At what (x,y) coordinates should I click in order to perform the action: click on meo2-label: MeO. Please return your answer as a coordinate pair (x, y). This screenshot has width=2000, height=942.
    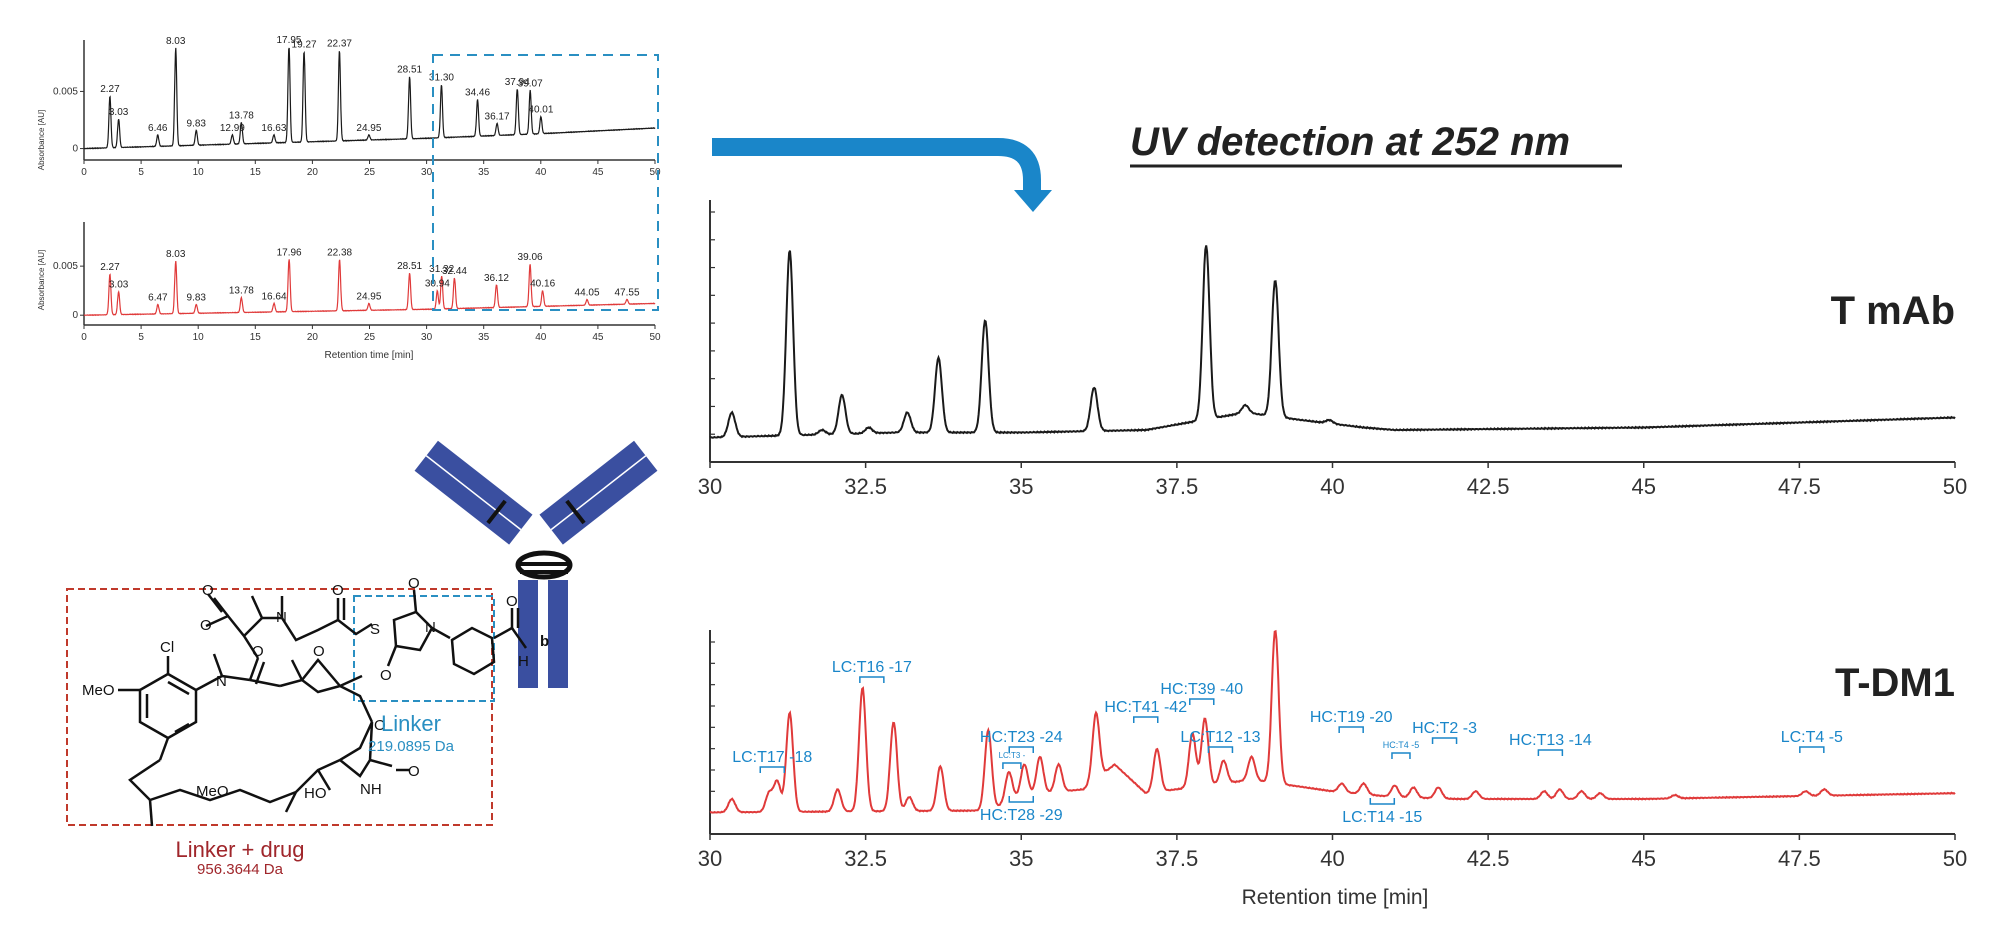
    Looking at the image, I should click on (212, 791).